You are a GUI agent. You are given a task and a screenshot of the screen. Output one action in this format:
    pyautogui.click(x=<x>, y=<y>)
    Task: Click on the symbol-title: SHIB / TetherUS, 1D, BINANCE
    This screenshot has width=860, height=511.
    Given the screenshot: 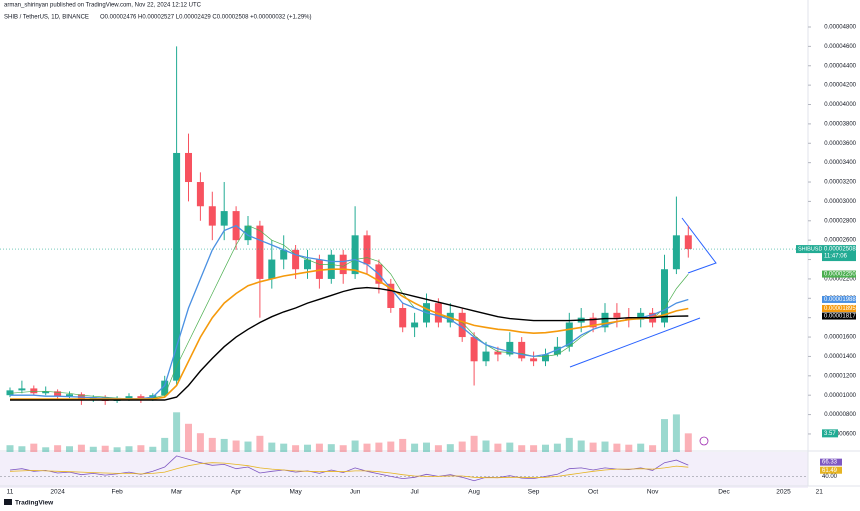 What is the action you would take?
    pyautogui.click(x=46, y=18)
    